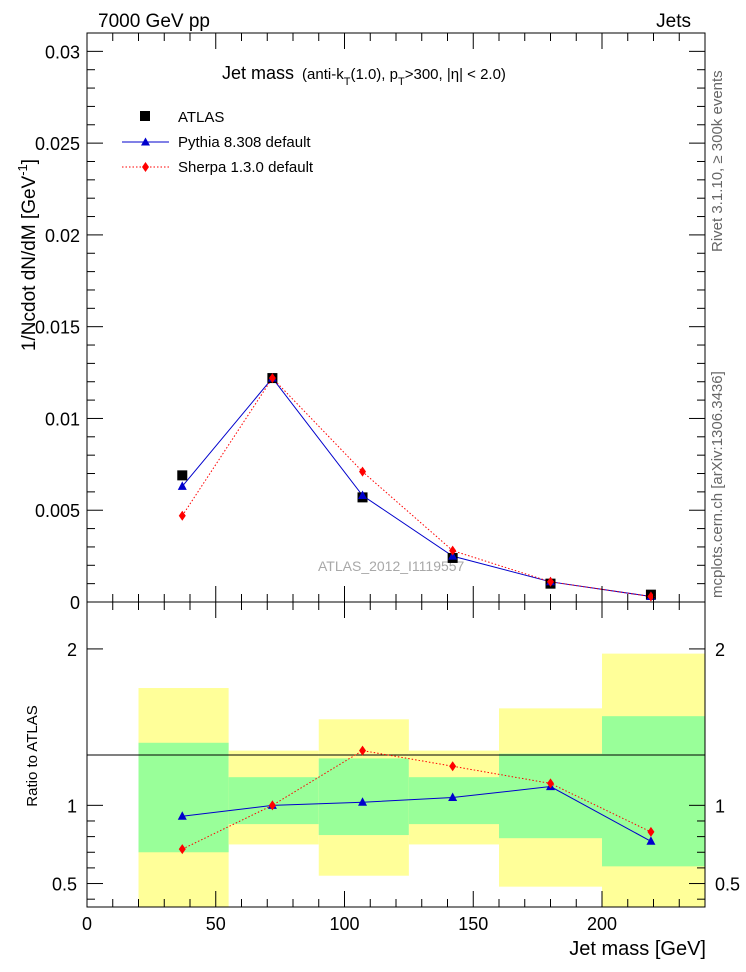 The height and width of the screenshot is (972, 746). I want to click on main-series-lines, so click(416, 487).